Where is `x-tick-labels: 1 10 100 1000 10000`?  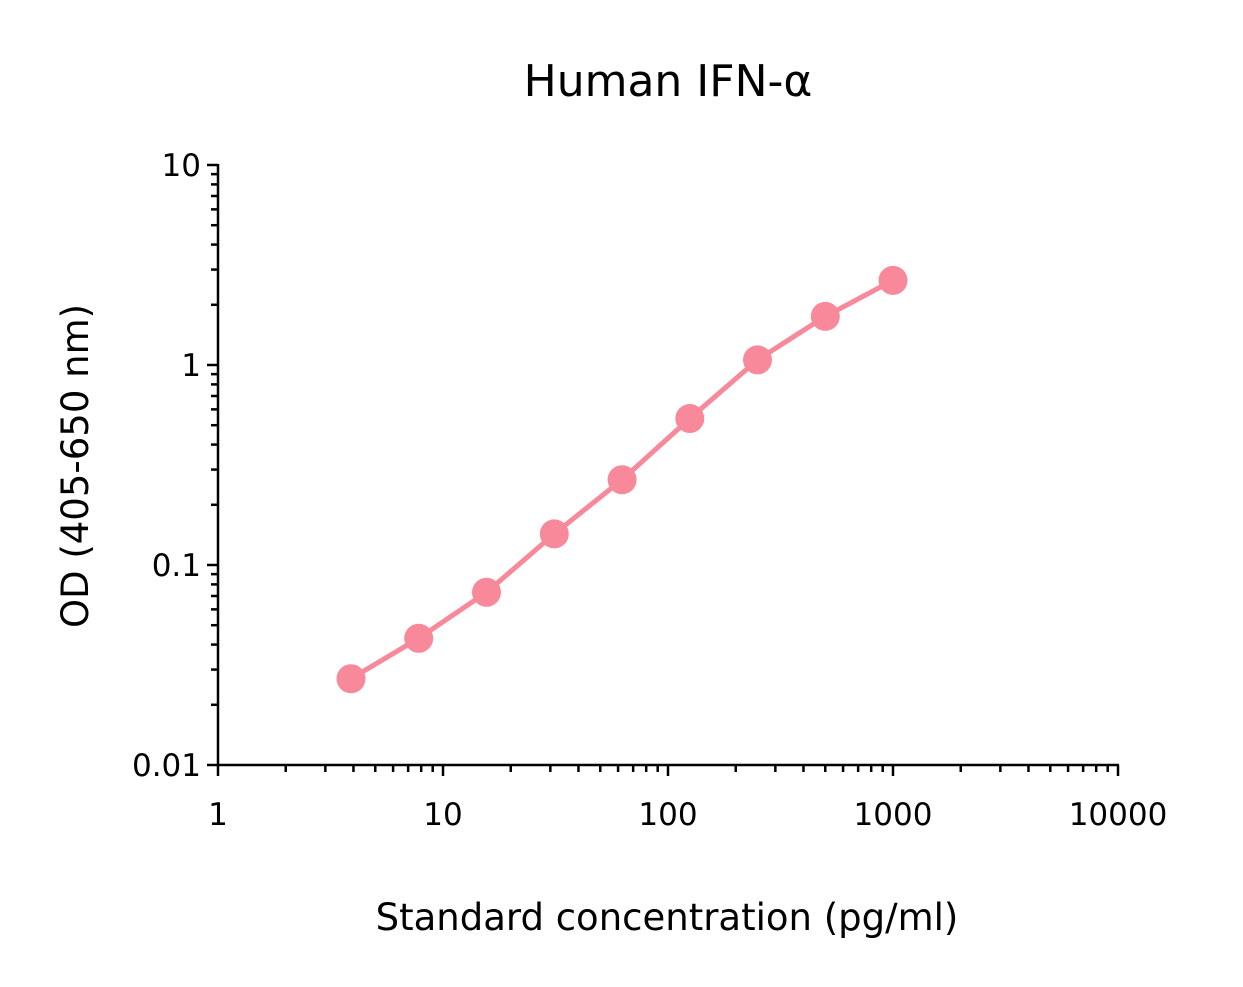
x-tick-labels: 1 10 100 1000 10000 is located at coordinates (687, 815).